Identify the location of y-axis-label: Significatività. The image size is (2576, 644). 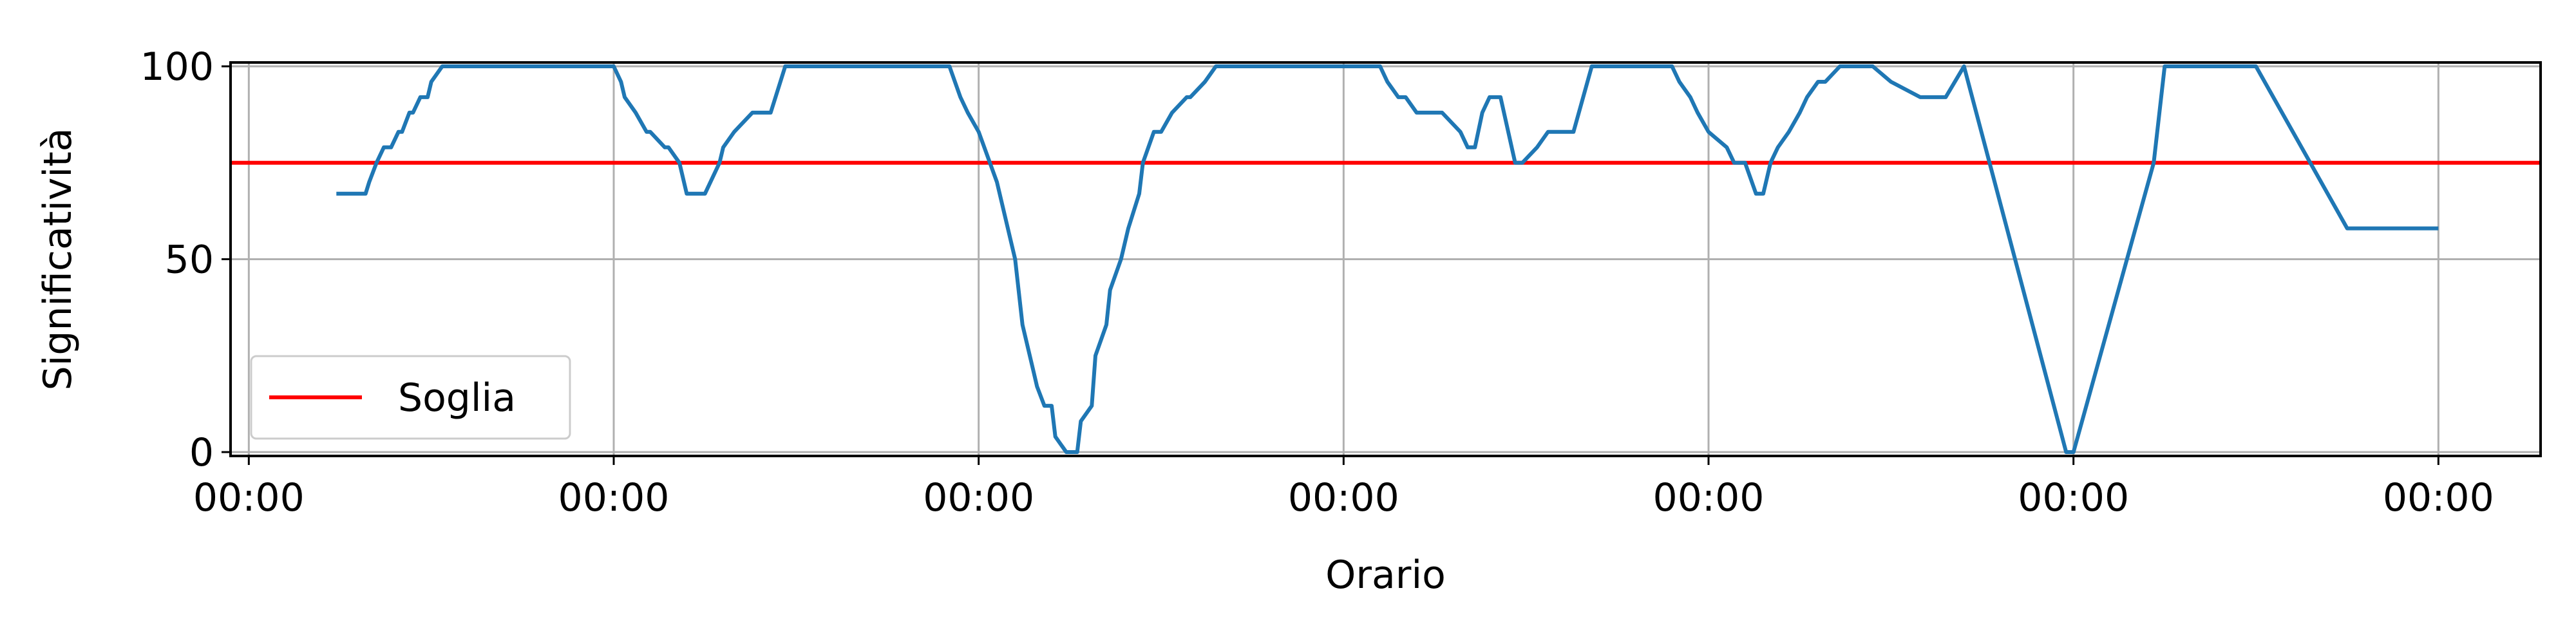
(58, 259).